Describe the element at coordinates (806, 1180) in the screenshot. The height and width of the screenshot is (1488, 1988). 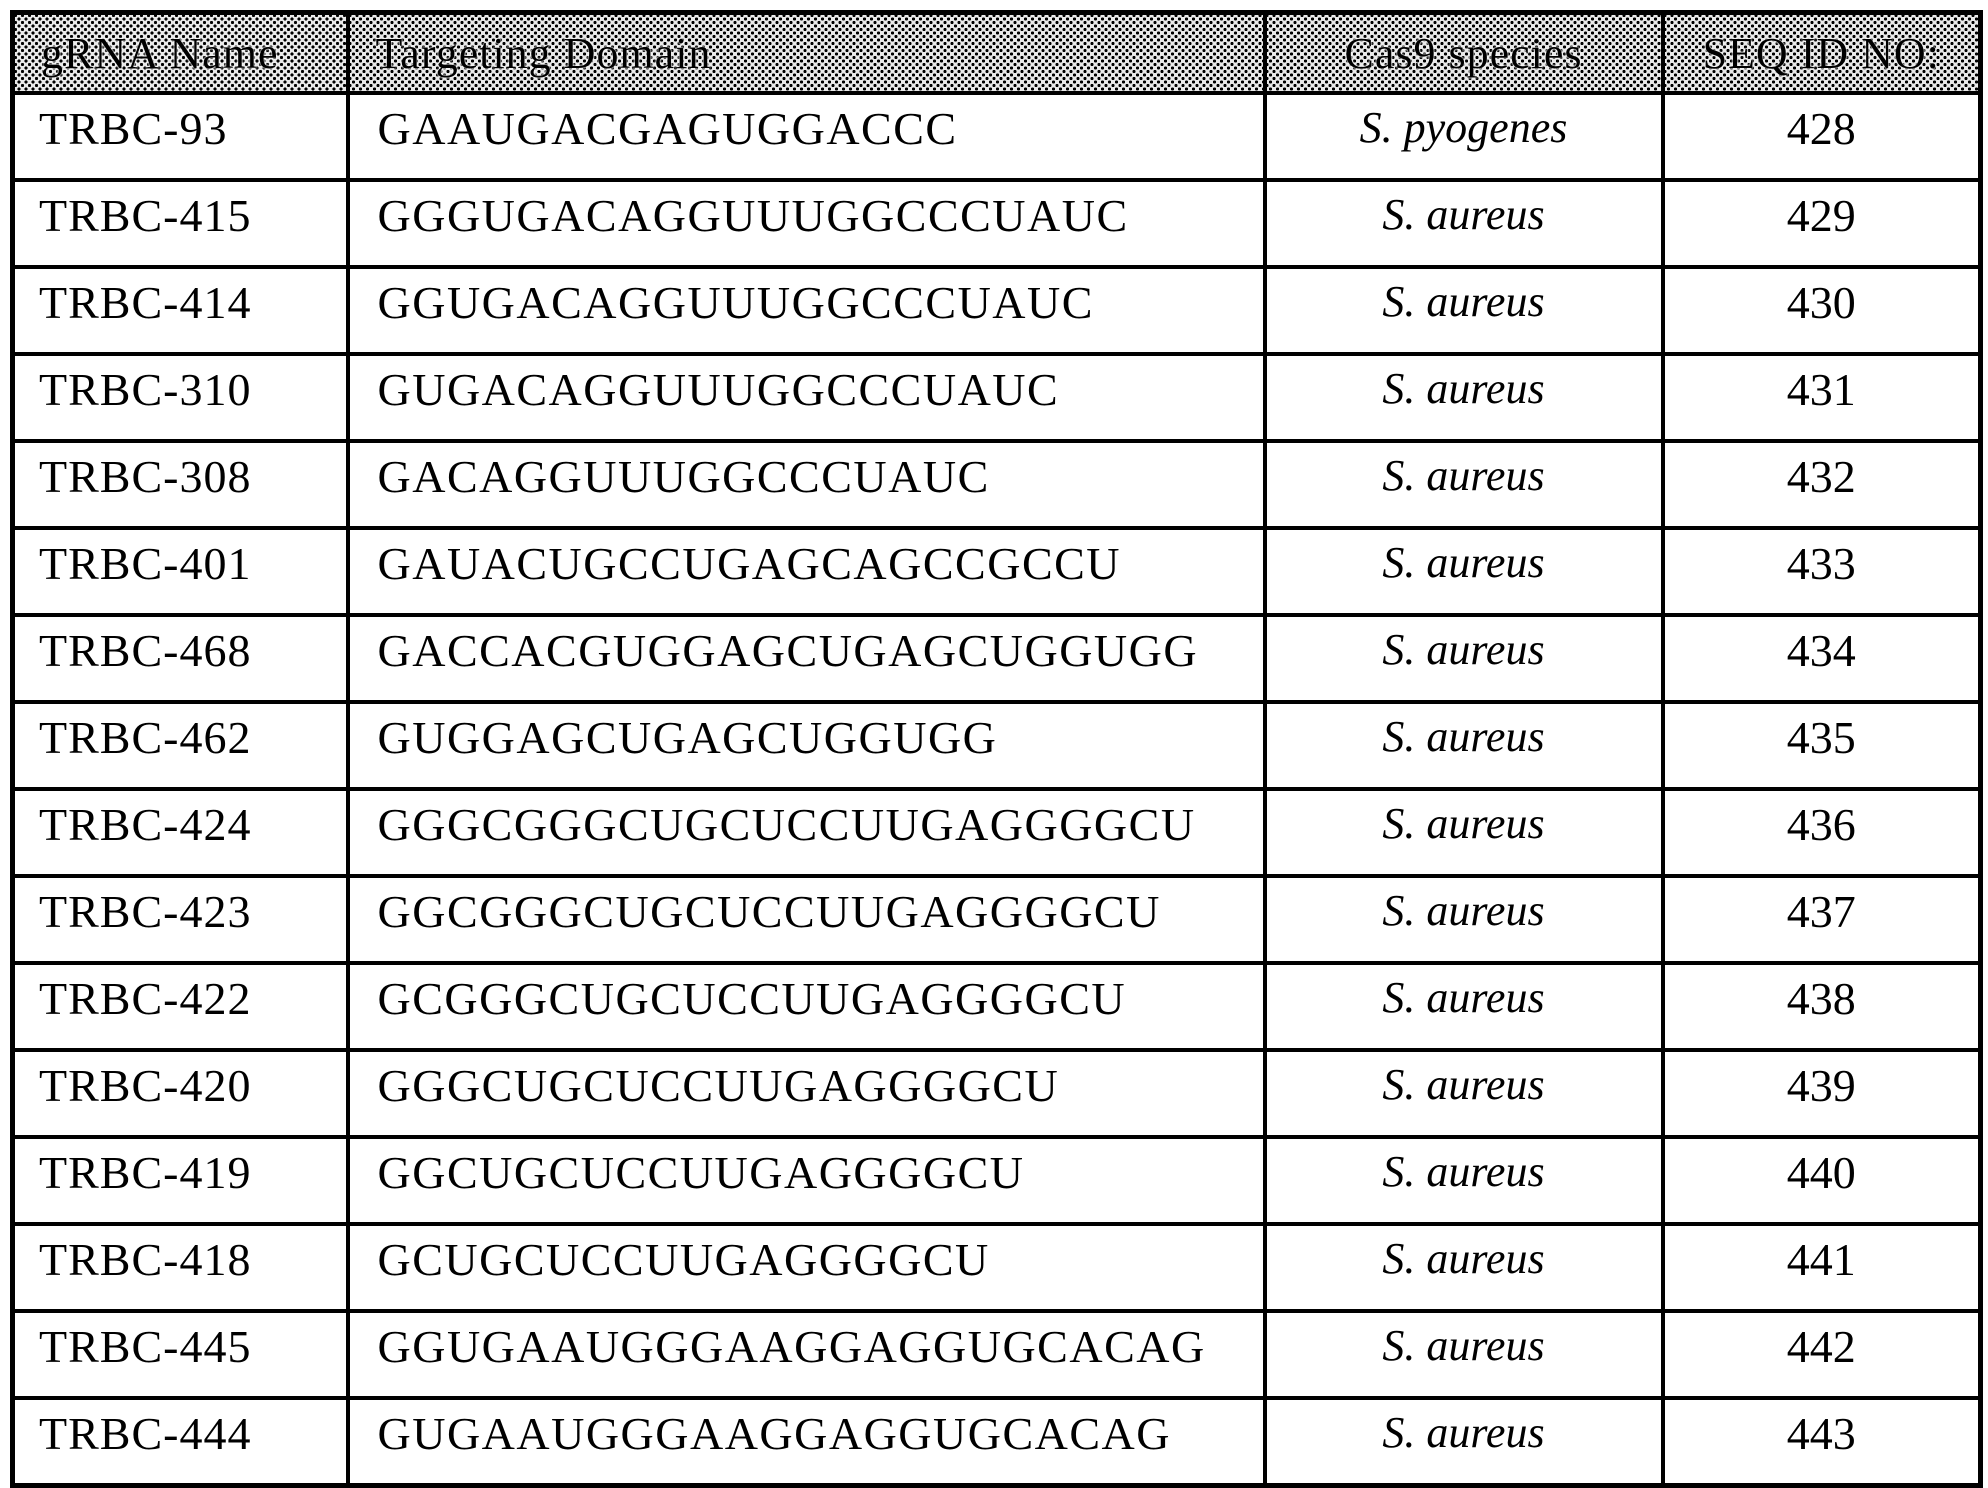
I see `targeting-domain-cell: GGCUGCUCCUUGAGGGGCU` at that location.